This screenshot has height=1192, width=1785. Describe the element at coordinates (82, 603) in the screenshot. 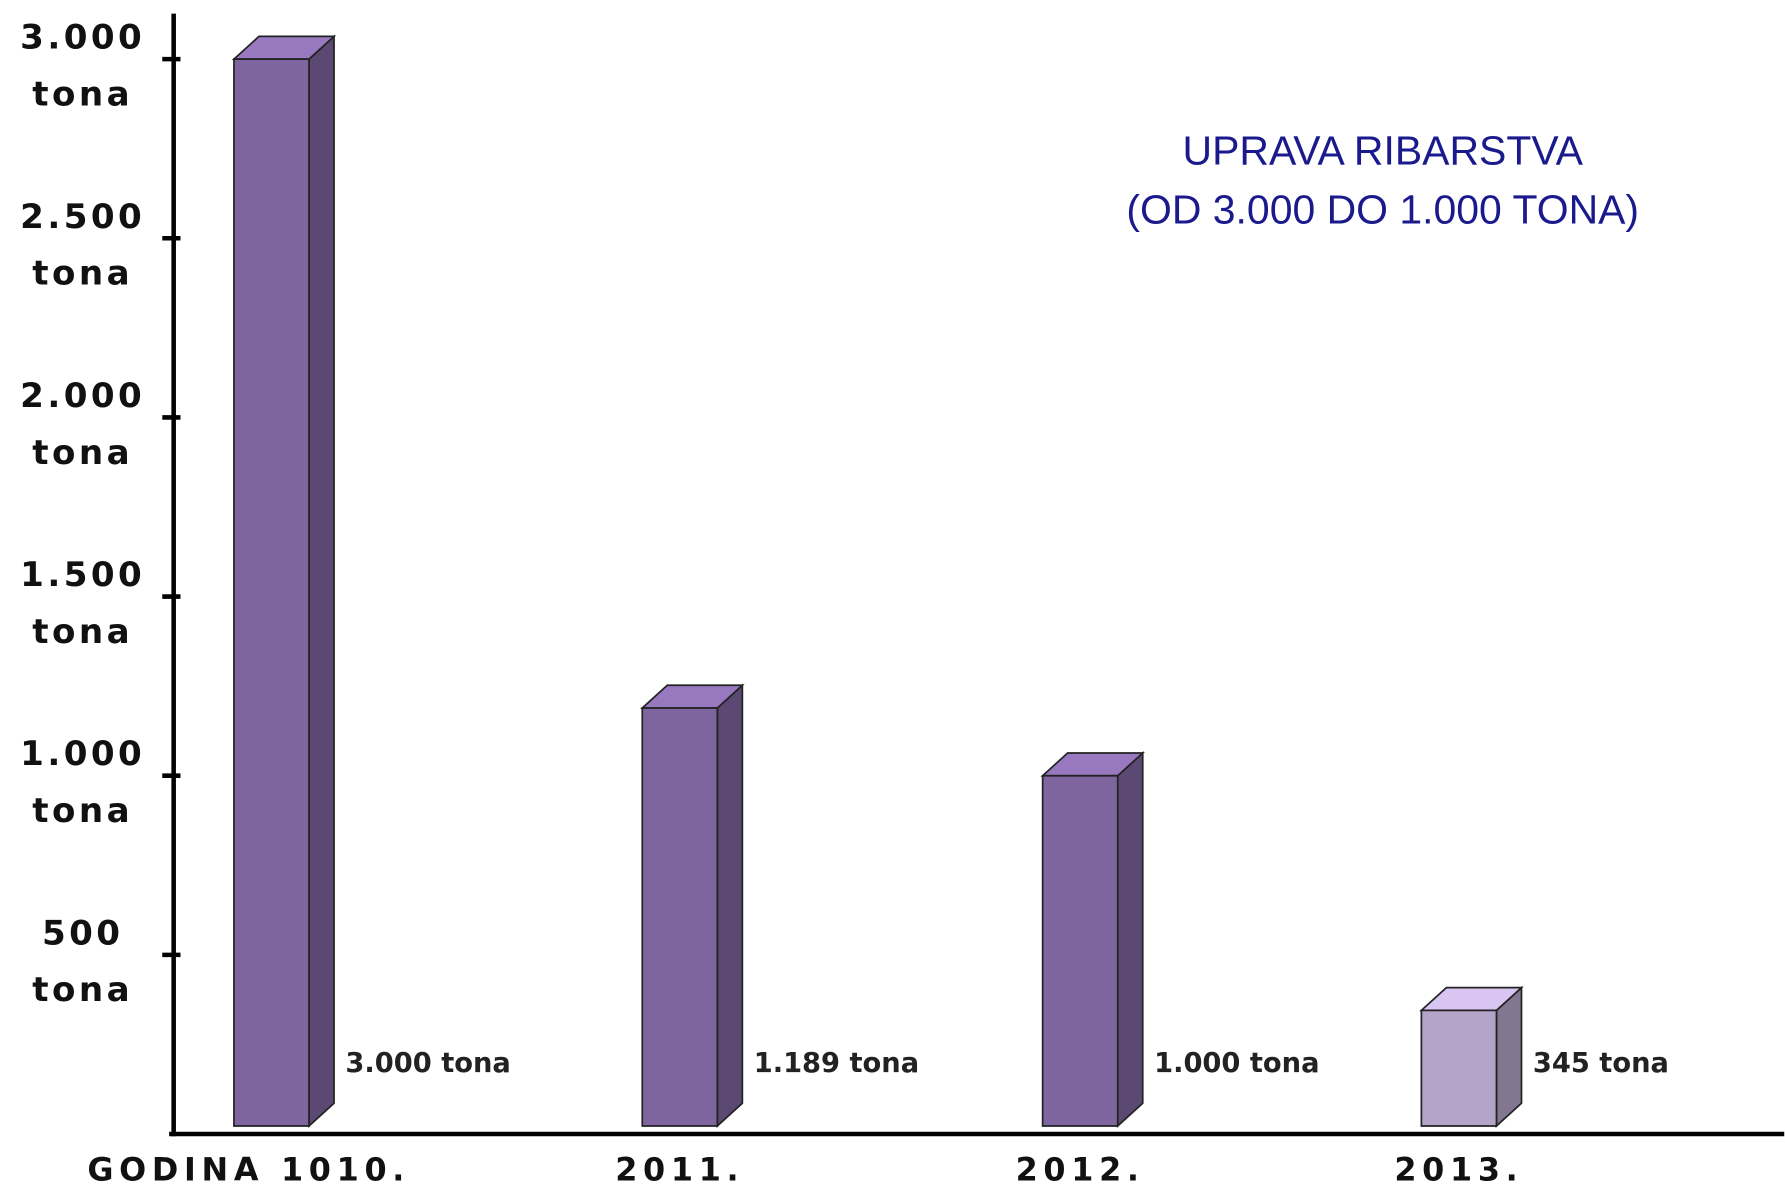

I see `y-tick-label: 1.500 tona` at that location.